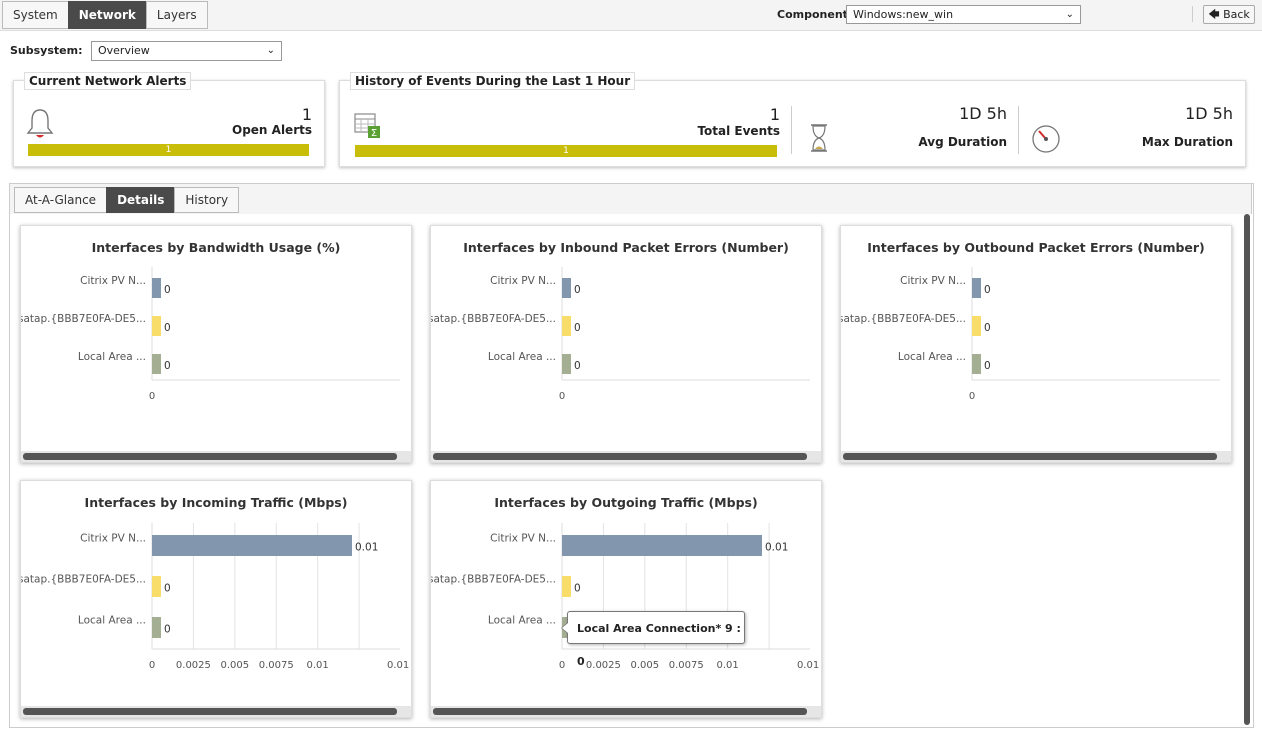 Image resolution: width=1262 pixels, height=729 pixels. Describe the element at coordinates (216, 502) in the screenshot. I see `chart-title: Interfaces by Incoming Traffic (Mbps)` at that location.